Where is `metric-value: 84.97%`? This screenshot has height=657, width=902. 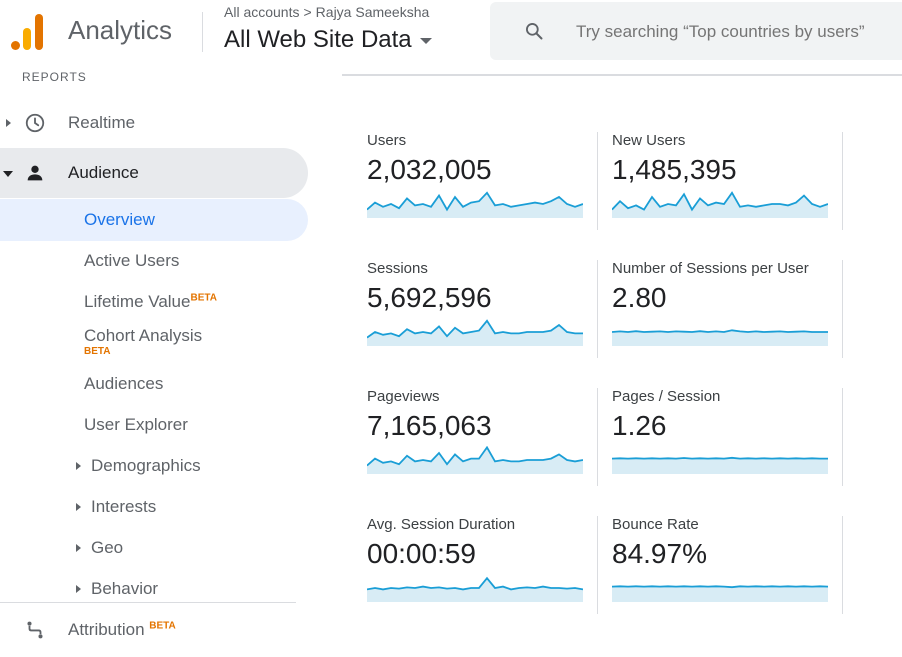
metric-value: 84.97% is located at coordinates (659, 553).